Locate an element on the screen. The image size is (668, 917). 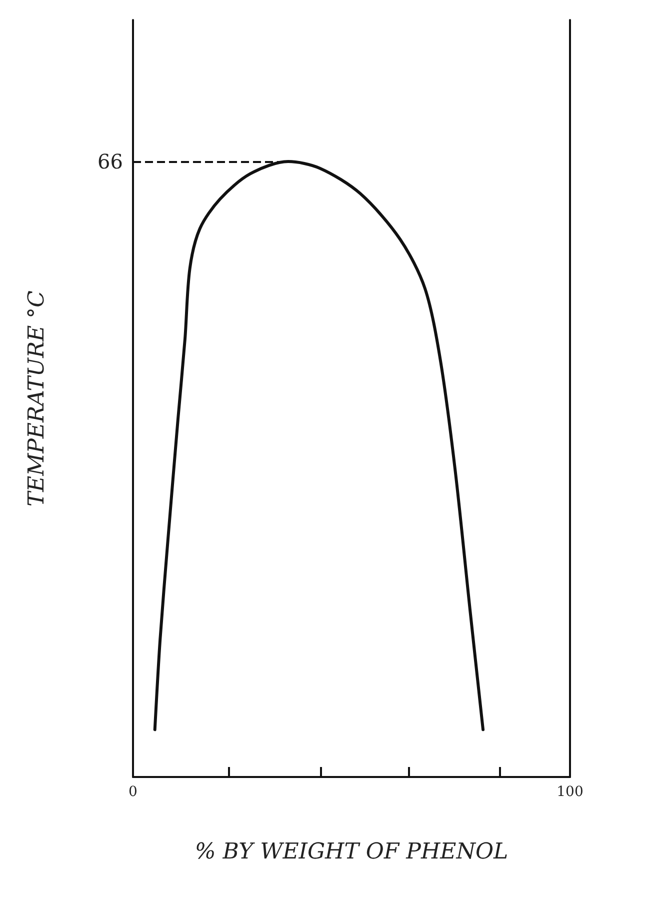
x-axis-title: % BY WEIGHT OF PHENOL is located at coordinates (351, 852).